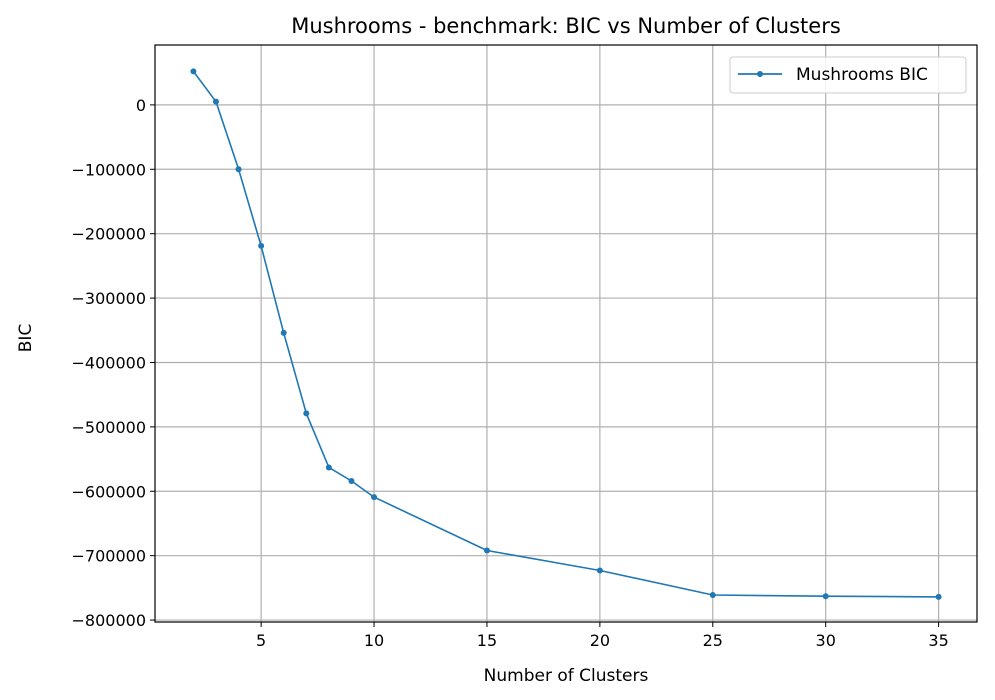  What do you see at coordinates (760, 74) in the screenshot?
I see `legend-marker-swatch` at bounding box center [760, 74].